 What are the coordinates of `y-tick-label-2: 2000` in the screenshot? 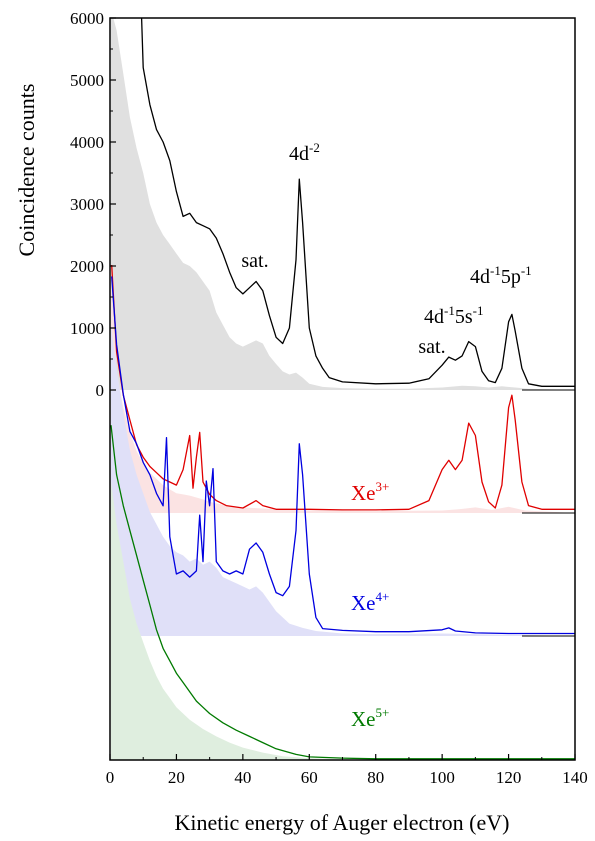 It's located at (87, 266).